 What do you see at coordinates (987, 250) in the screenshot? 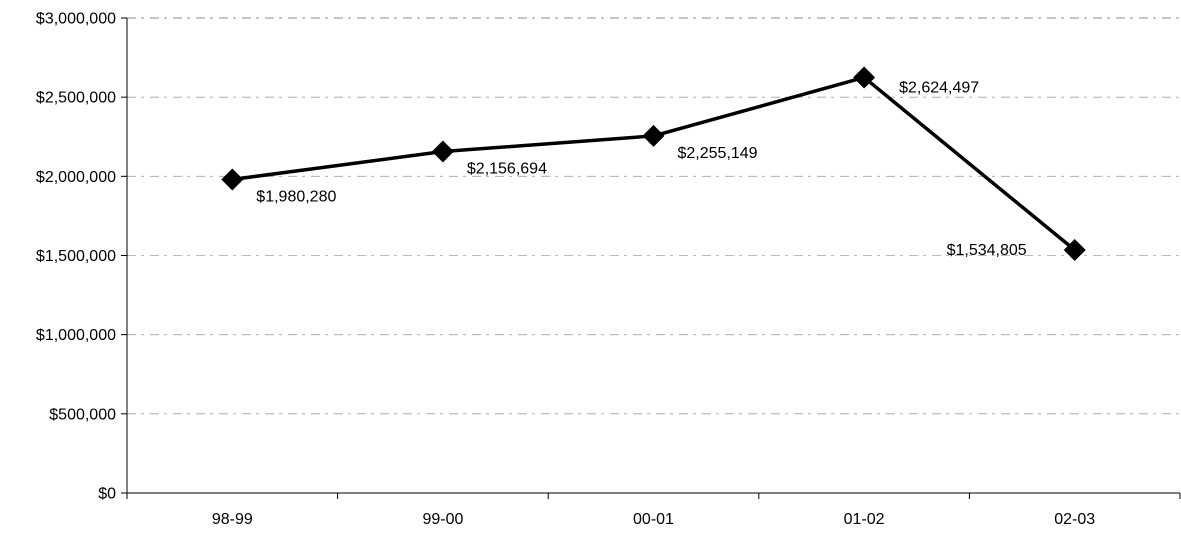
I see `data-label-4: $1,534,805` at bounding box center [987, 250].